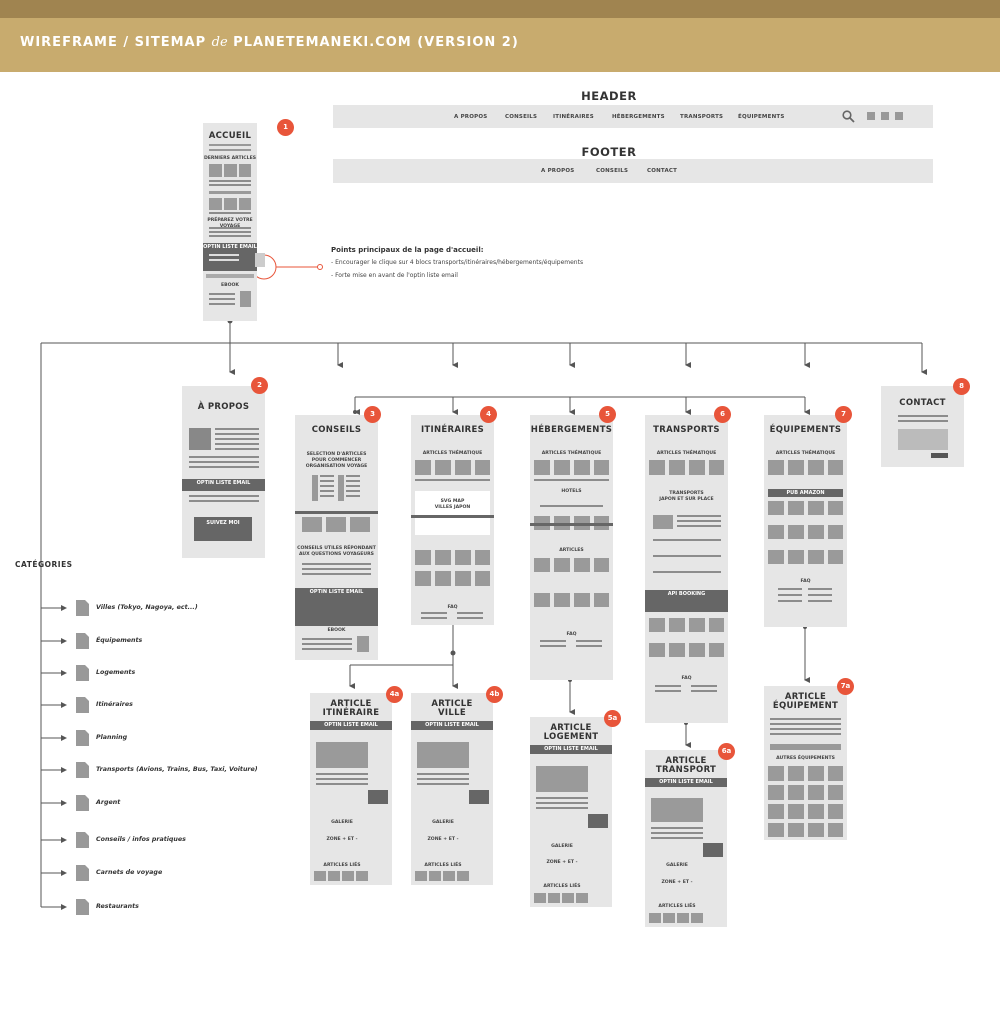 The width and height of the screenshot is (1000, 1025). What do you see at coordinates (342, 839) in the screenshot?
I see `art-itin-zone: ZONE + ET -` at bounding box center [342, 839].